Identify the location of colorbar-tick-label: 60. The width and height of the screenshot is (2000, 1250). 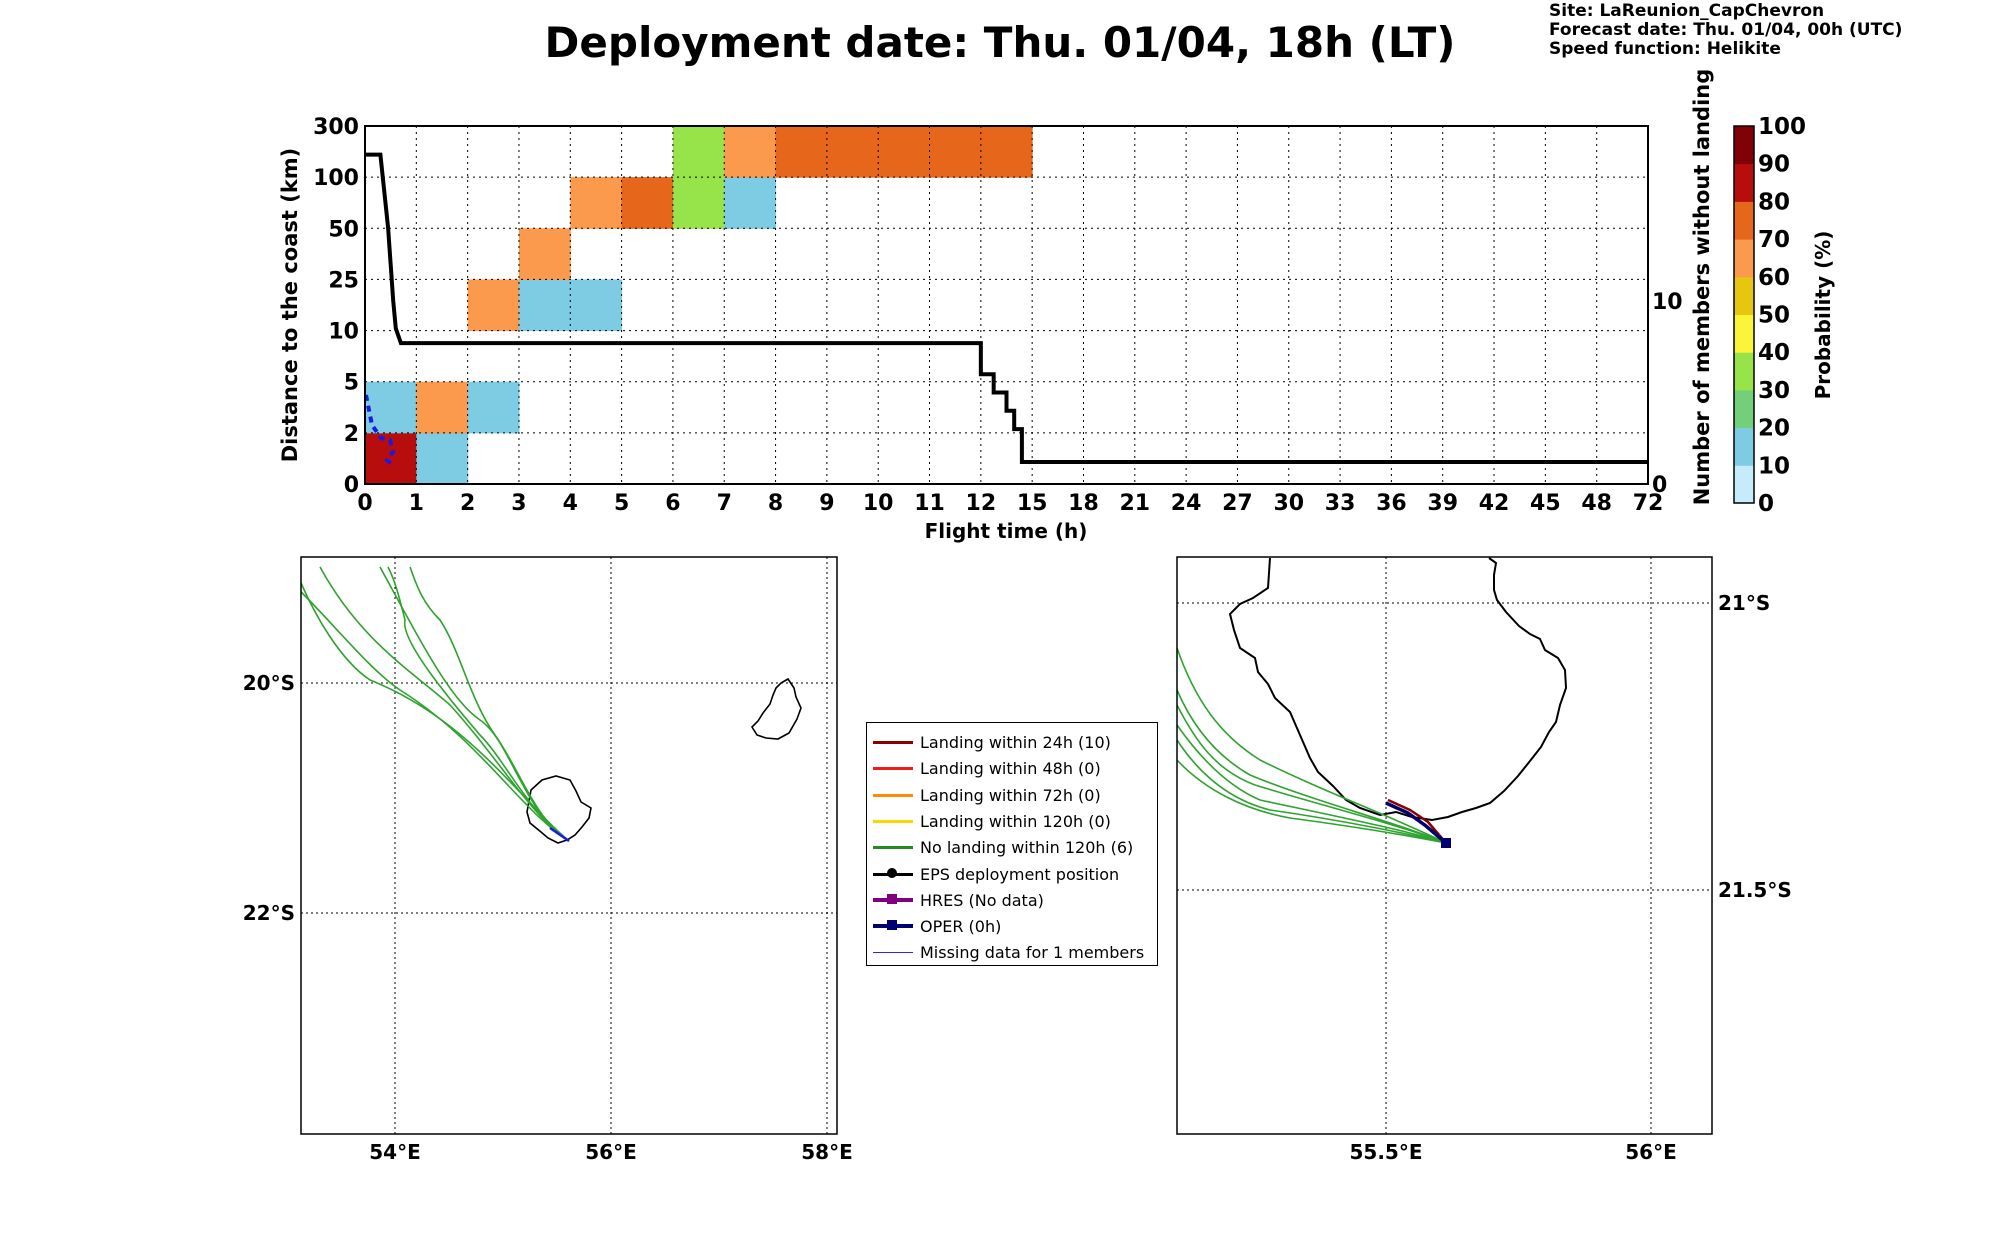
(1774, 278).